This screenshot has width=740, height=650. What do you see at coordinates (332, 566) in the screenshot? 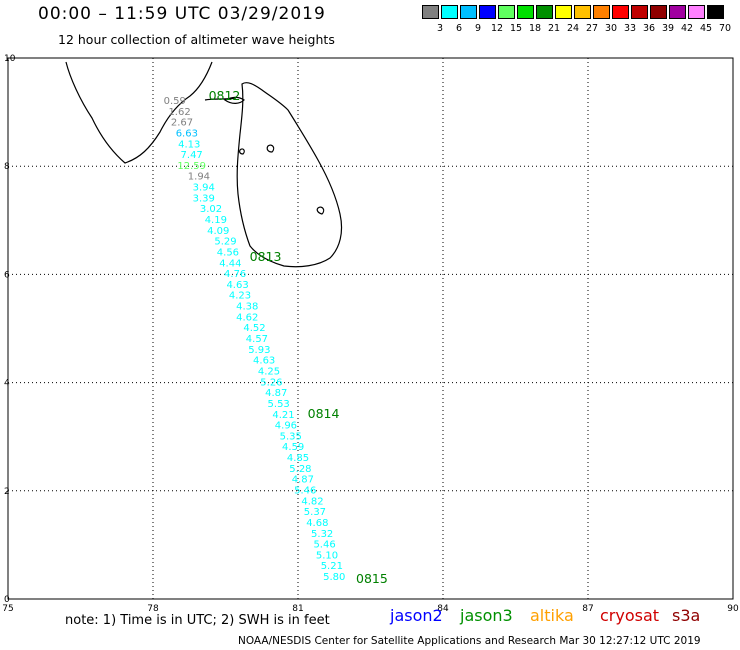
I see `wave-height-label: 5.21` at bounding box center [332, 566].